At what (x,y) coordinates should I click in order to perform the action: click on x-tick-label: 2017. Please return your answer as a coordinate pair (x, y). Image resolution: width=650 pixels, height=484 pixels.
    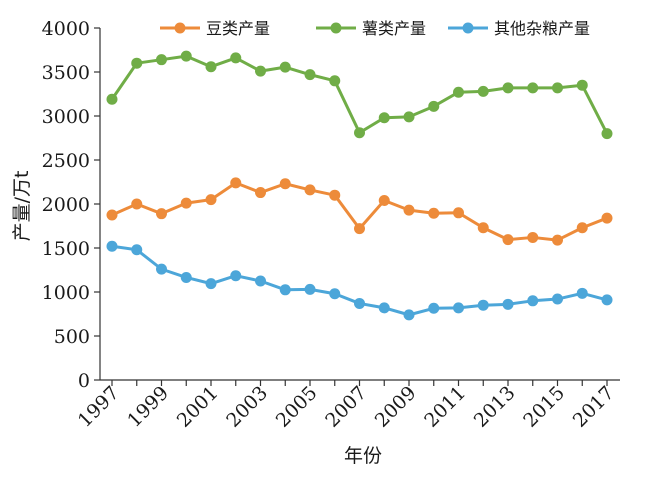
    Looking at the image, I should click on (594, 407).